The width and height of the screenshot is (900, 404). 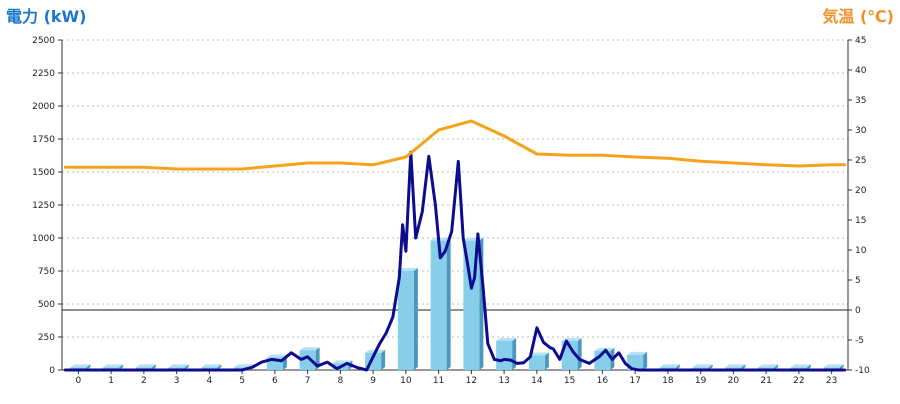 What do you see at coordinates (455, 145) in the screenshot?
I see `temperature-line` at bounding box center [455, 145].